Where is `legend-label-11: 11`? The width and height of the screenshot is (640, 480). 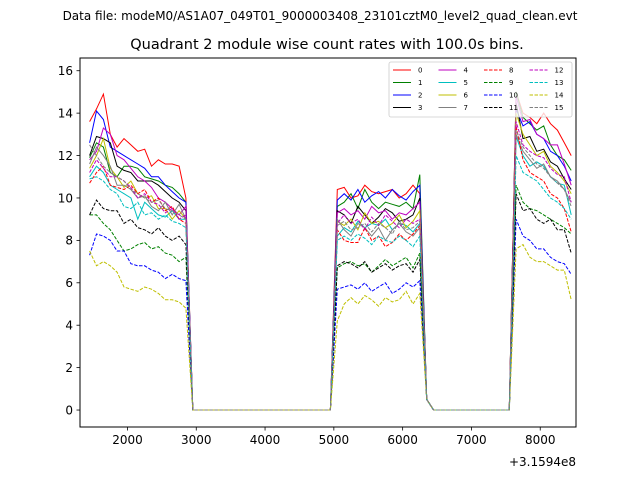
legend-label-11: 11 is located at coordinates (513, 108).